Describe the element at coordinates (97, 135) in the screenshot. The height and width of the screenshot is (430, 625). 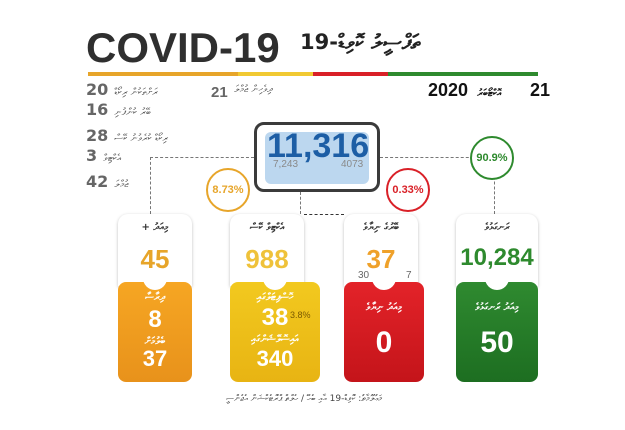
I see `side-stat-value: 28` at that location.